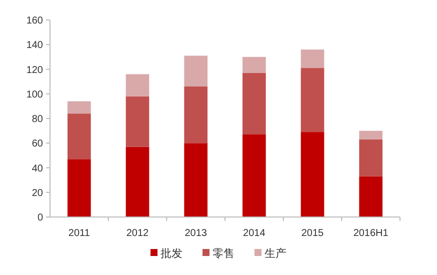 Image resolution: width=437 pixels, height=275 pixels. I want to click on x-tick-label: 2013, so click(196, 233).